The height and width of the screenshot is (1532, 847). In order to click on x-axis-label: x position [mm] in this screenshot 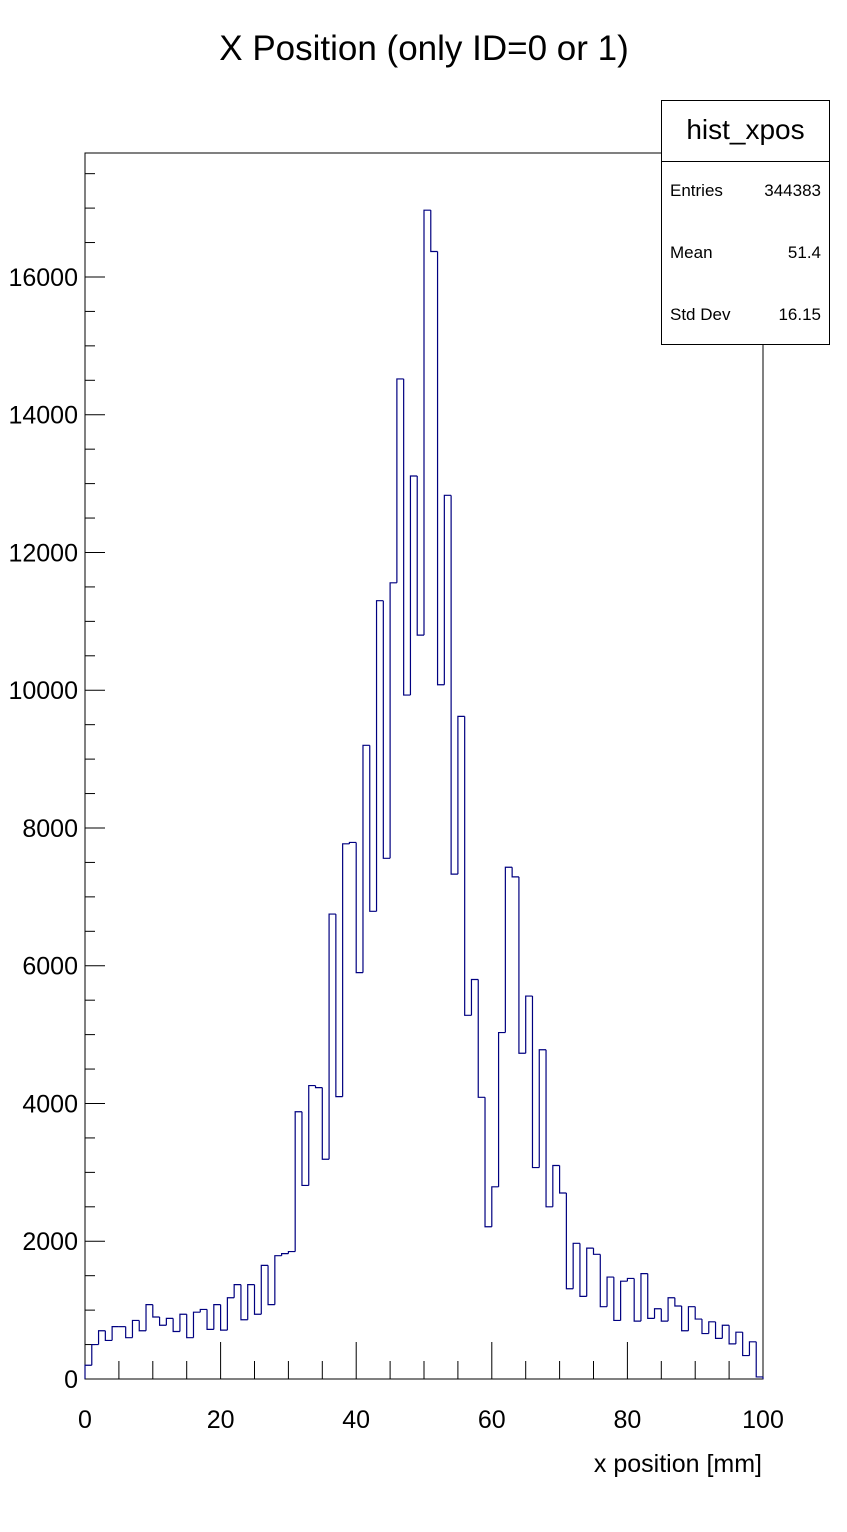, I will do `click(678, 1464)`.